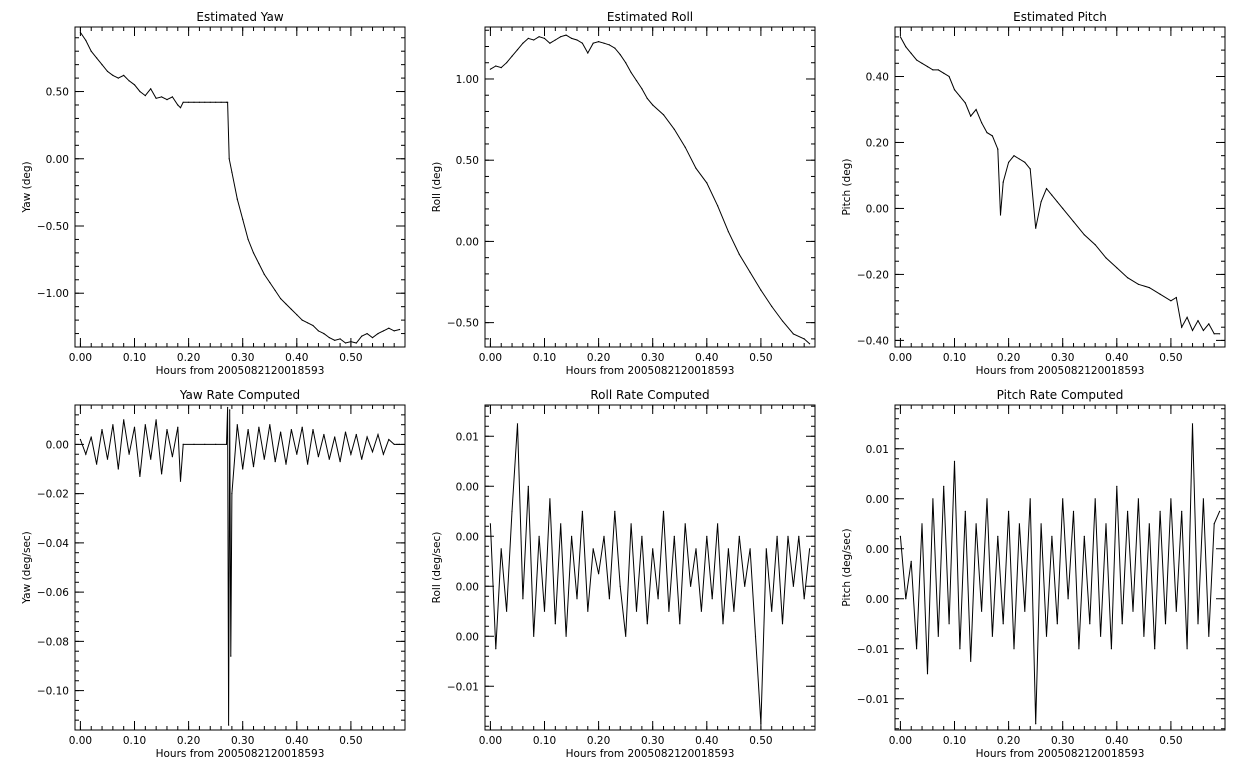  I want to click on y-tick-label: −0.10, so click(53, 692).